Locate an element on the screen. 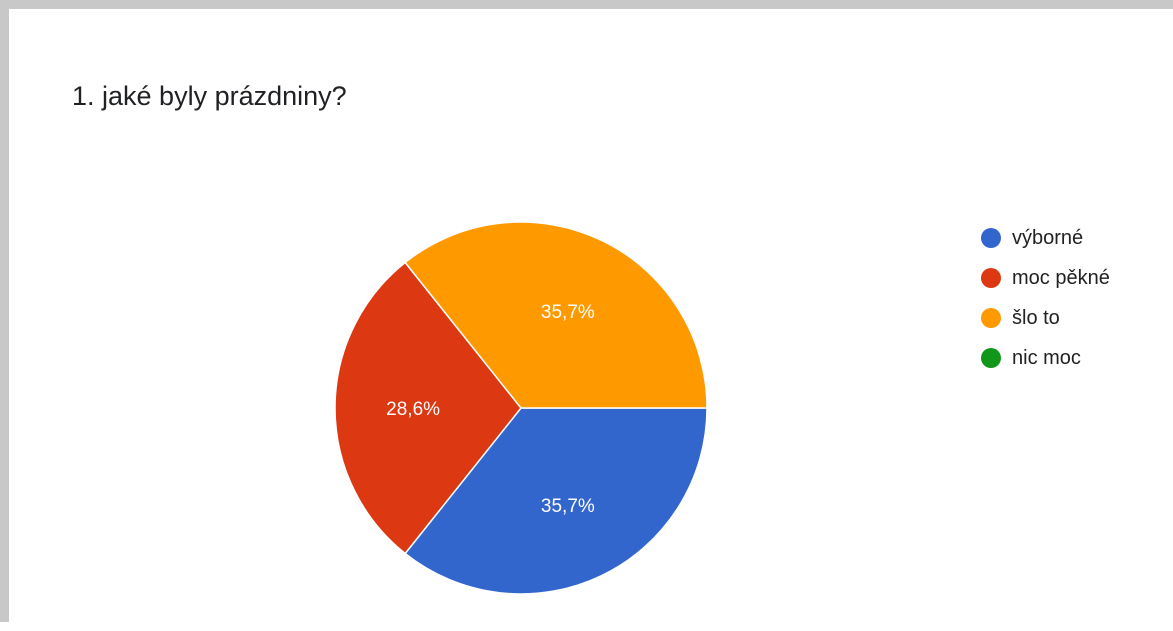  question-title: 1. jaké byly prázdniny? is located at coordinates (209, 96).